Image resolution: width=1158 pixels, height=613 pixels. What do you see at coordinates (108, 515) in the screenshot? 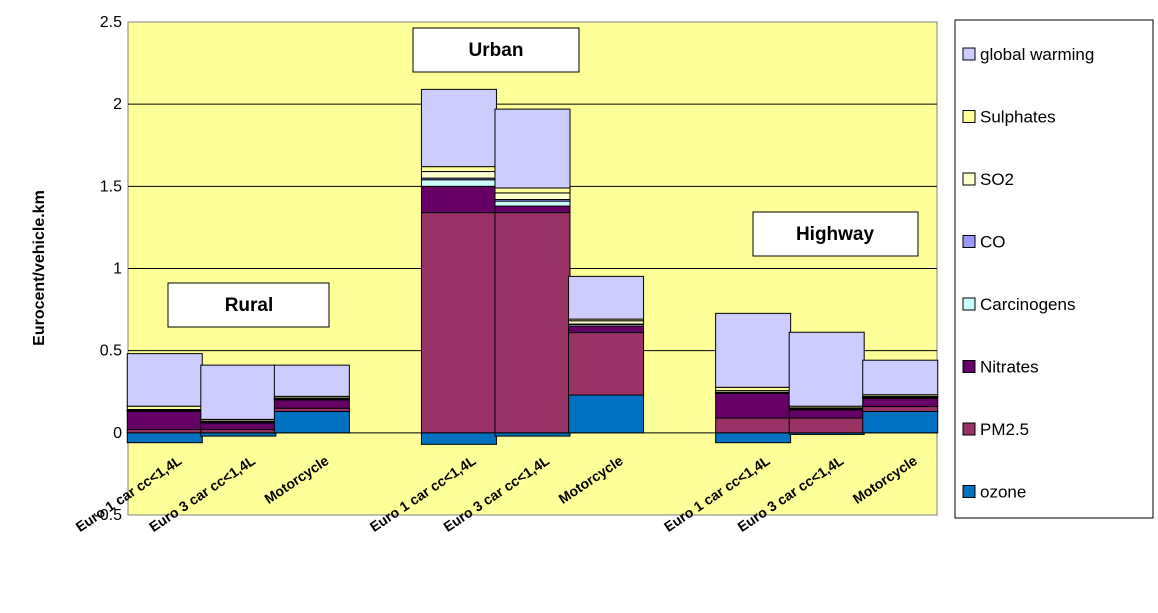
I see `y-tick-label: -0.5` at bounding box center [108, 515].